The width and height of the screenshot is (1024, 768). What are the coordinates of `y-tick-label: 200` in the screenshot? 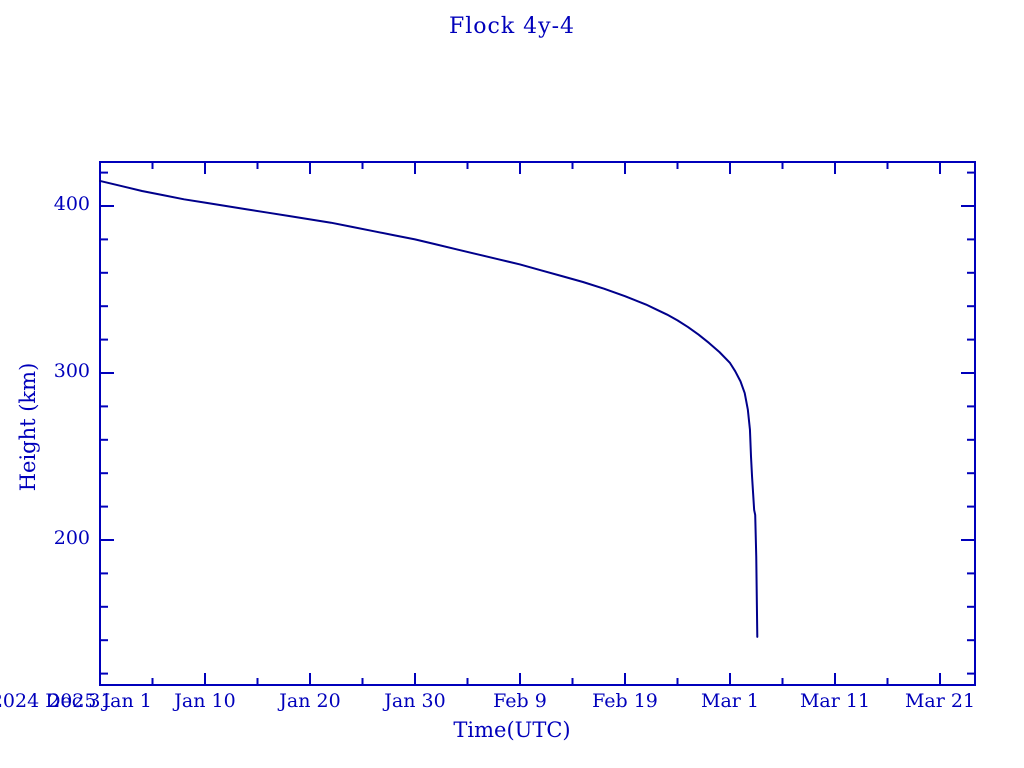 It's located at (71, 538).